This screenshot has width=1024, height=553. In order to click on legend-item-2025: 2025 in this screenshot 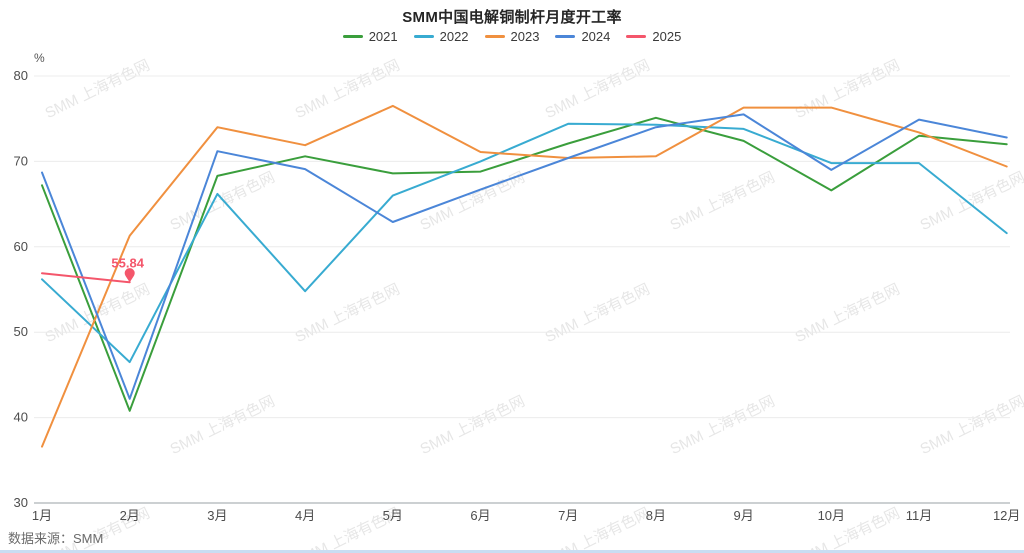, I will do `click(653, 36)`.